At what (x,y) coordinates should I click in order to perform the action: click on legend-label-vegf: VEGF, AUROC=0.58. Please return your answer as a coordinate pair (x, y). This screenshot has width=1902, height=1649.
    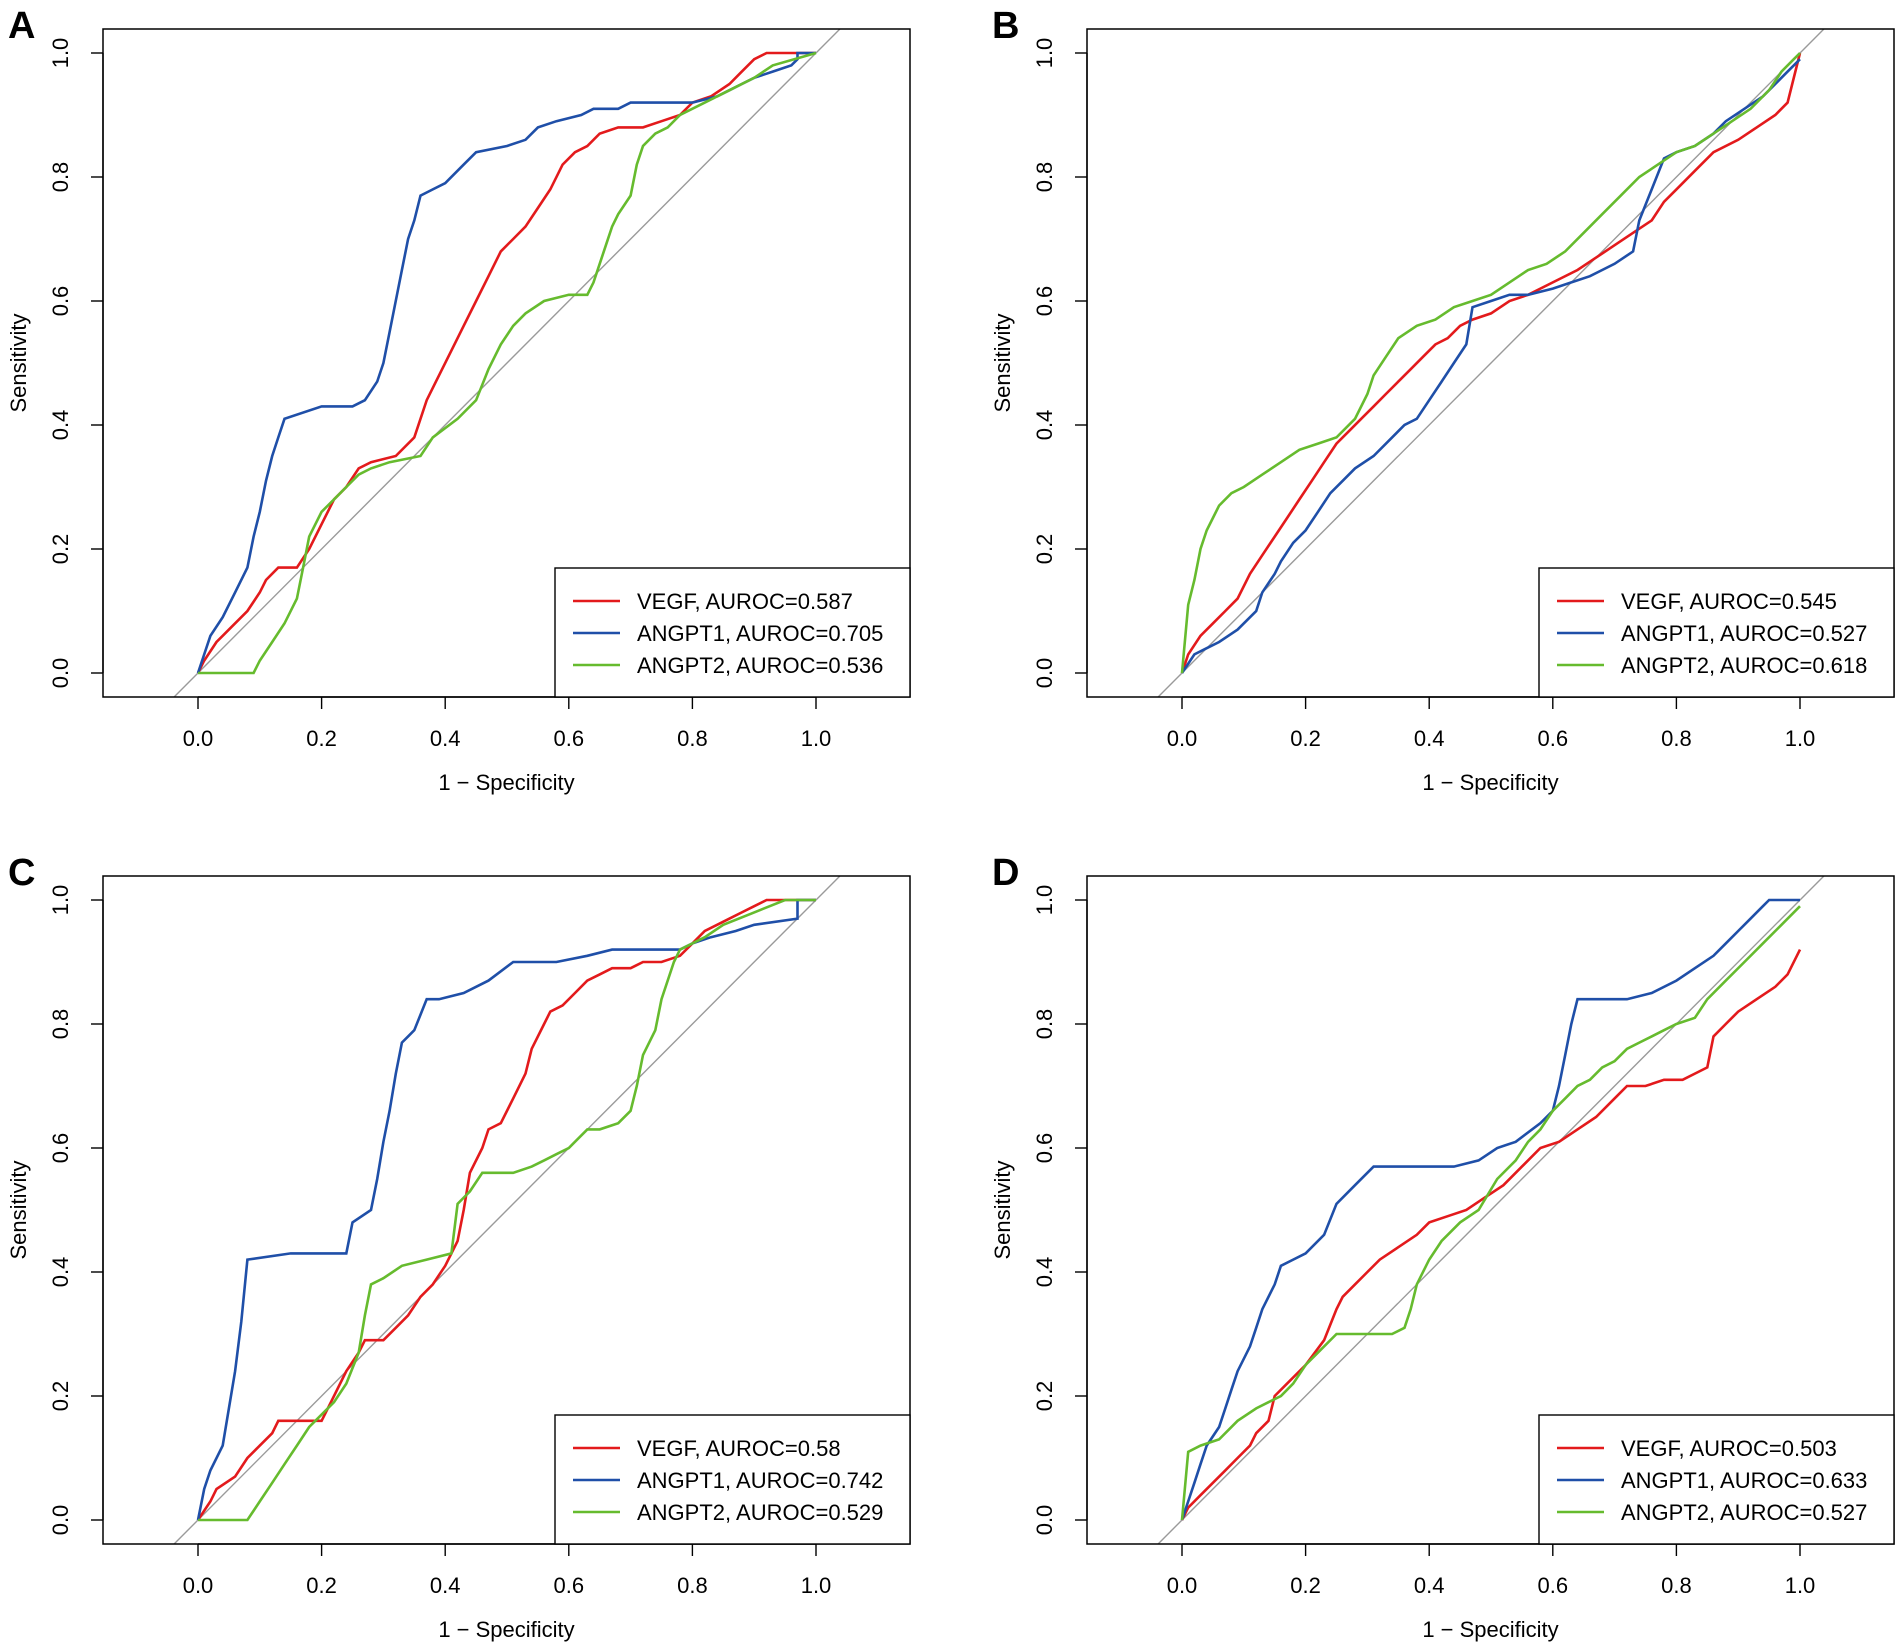
    Looking at the image, I should click on (739, 1448).